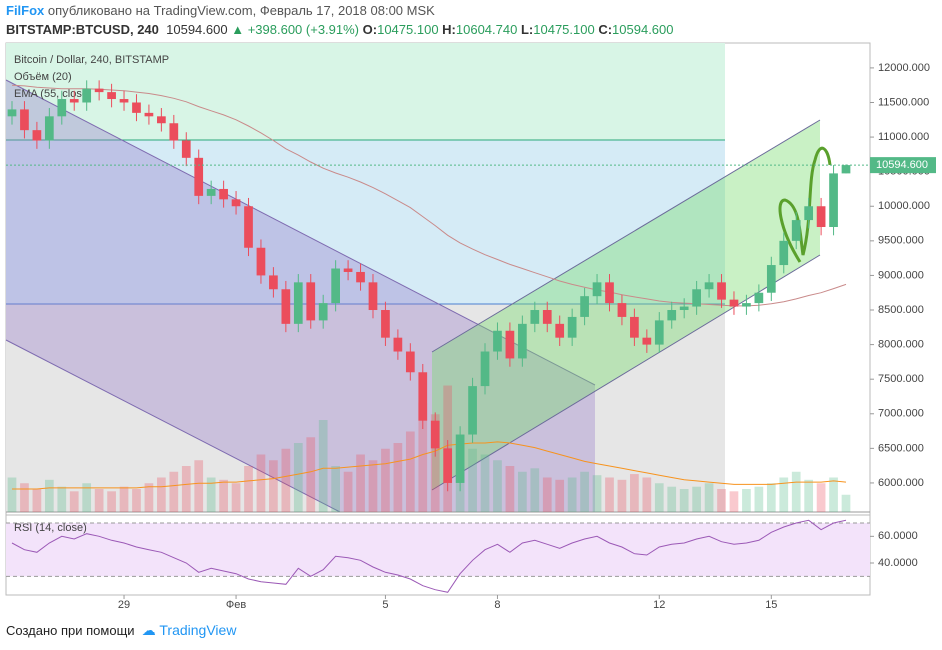 This screenshot has width=942, height=650. Describe the element at coordinates (238, 29) in the screenshot. I see `up-arrow: ▲` at that location.